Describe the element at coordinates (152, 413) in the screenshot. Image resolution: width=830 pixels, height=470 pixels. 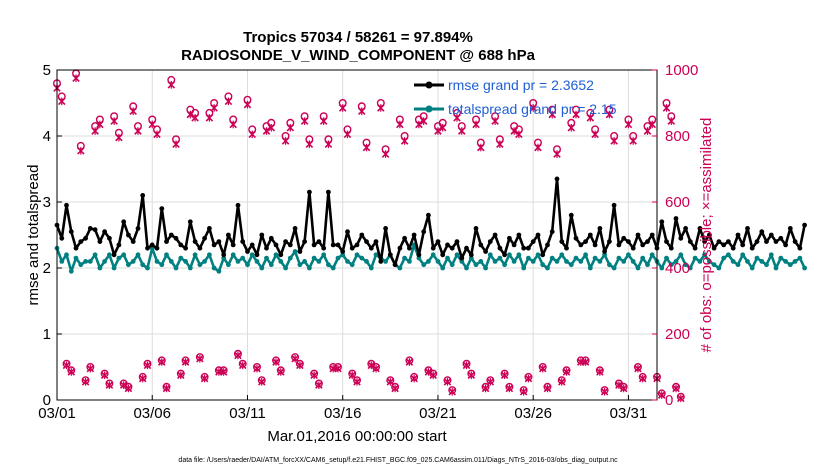
I see `x-tick-label: 03/06` at that location.